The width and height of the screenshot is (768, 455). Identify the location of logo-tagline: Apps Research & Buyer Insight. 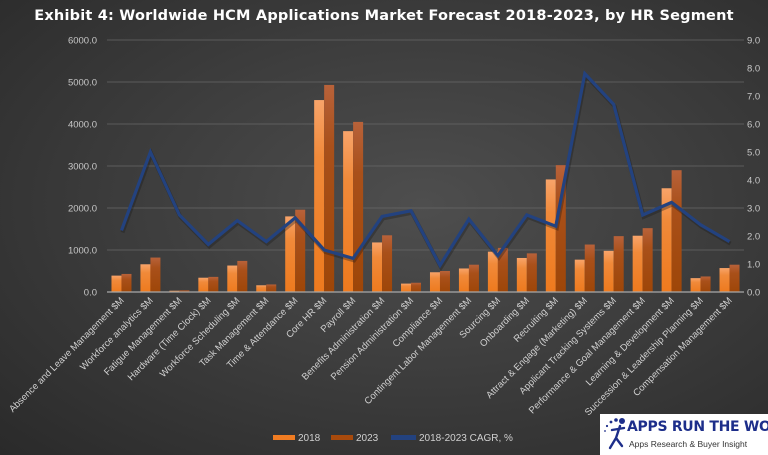
(688, 444).